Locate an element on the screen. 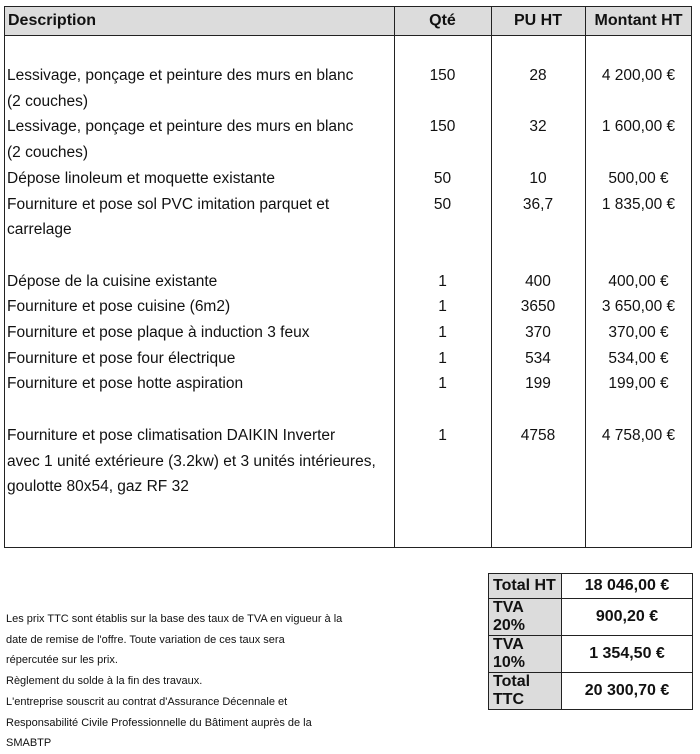 The height and width of the screenshot is (754, 700). totals-row: Total HT 18 046,00 € is located at coordinates (590, 586).